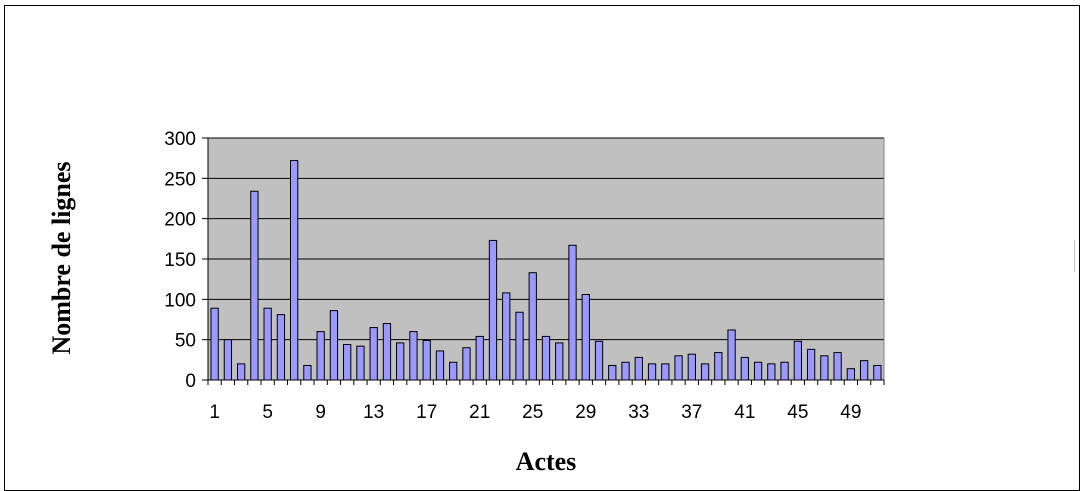  Describe the element at coordinates (585, 412) in the screenshot. I see `x-tick-label: 29` at that location.